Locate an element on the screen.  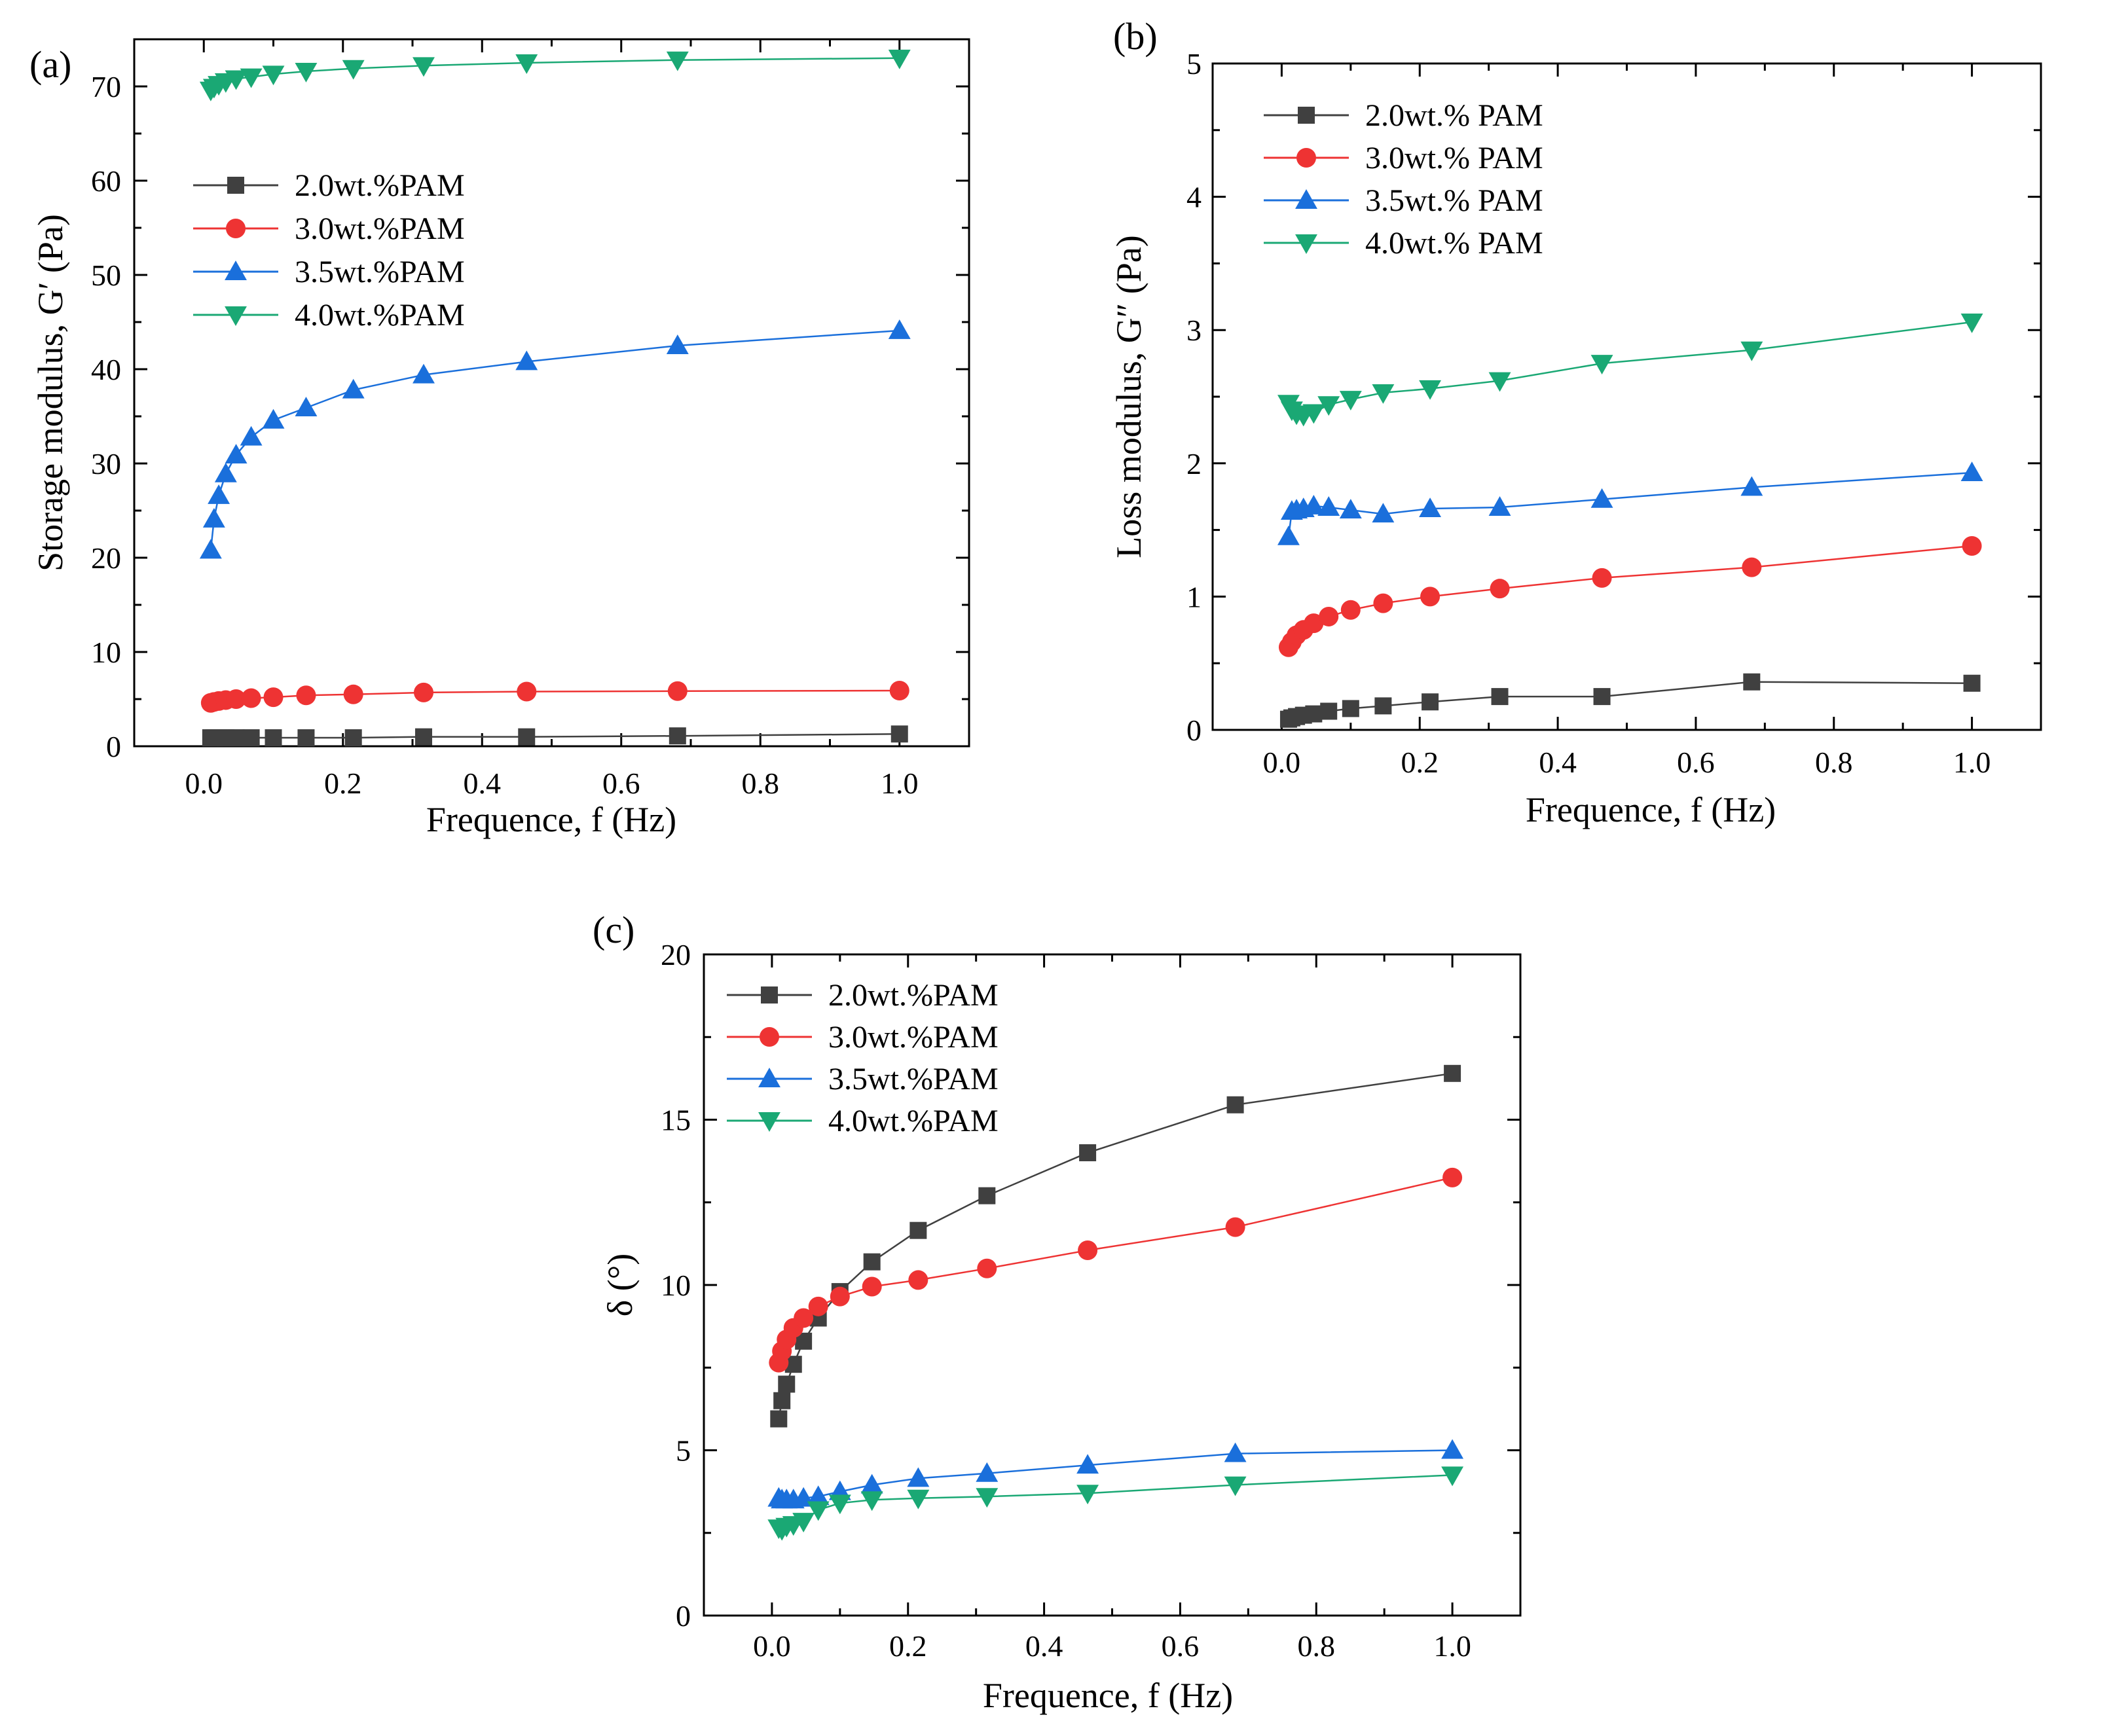
y-axis-title: Loss modulus, G″ (Pa) is located at coordinates (1128, 396).